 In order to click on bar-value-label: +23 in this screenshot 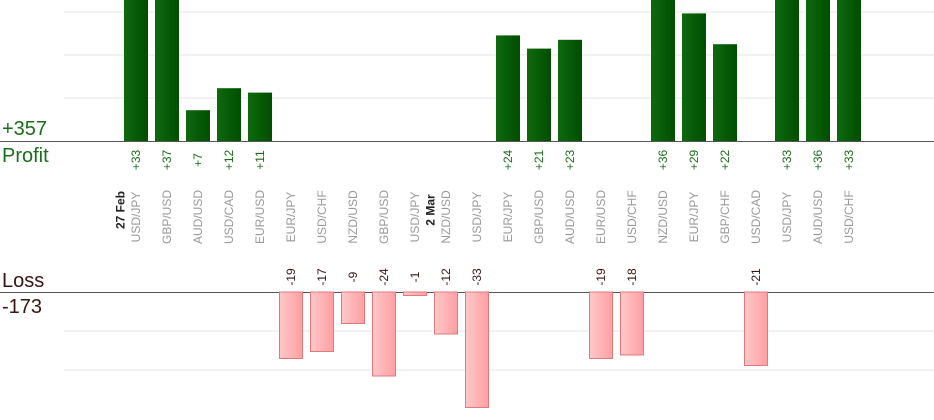, I will do `click(570, 159)`.